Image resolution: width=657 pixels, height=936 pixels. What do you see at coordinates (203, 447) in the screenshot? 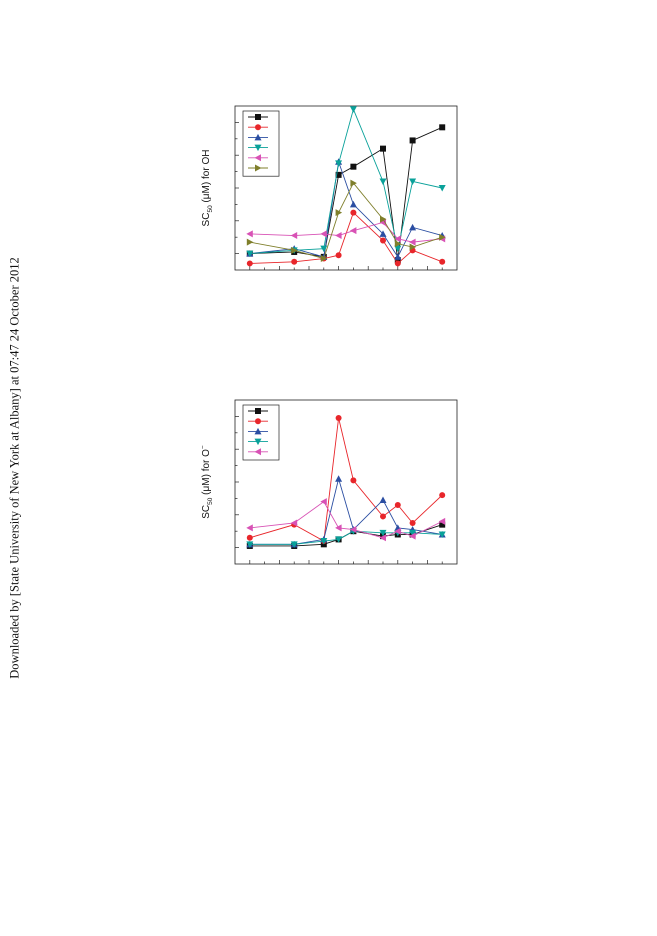
I see `y-axis-label-superscript: −` at bounding box center [203, 447].